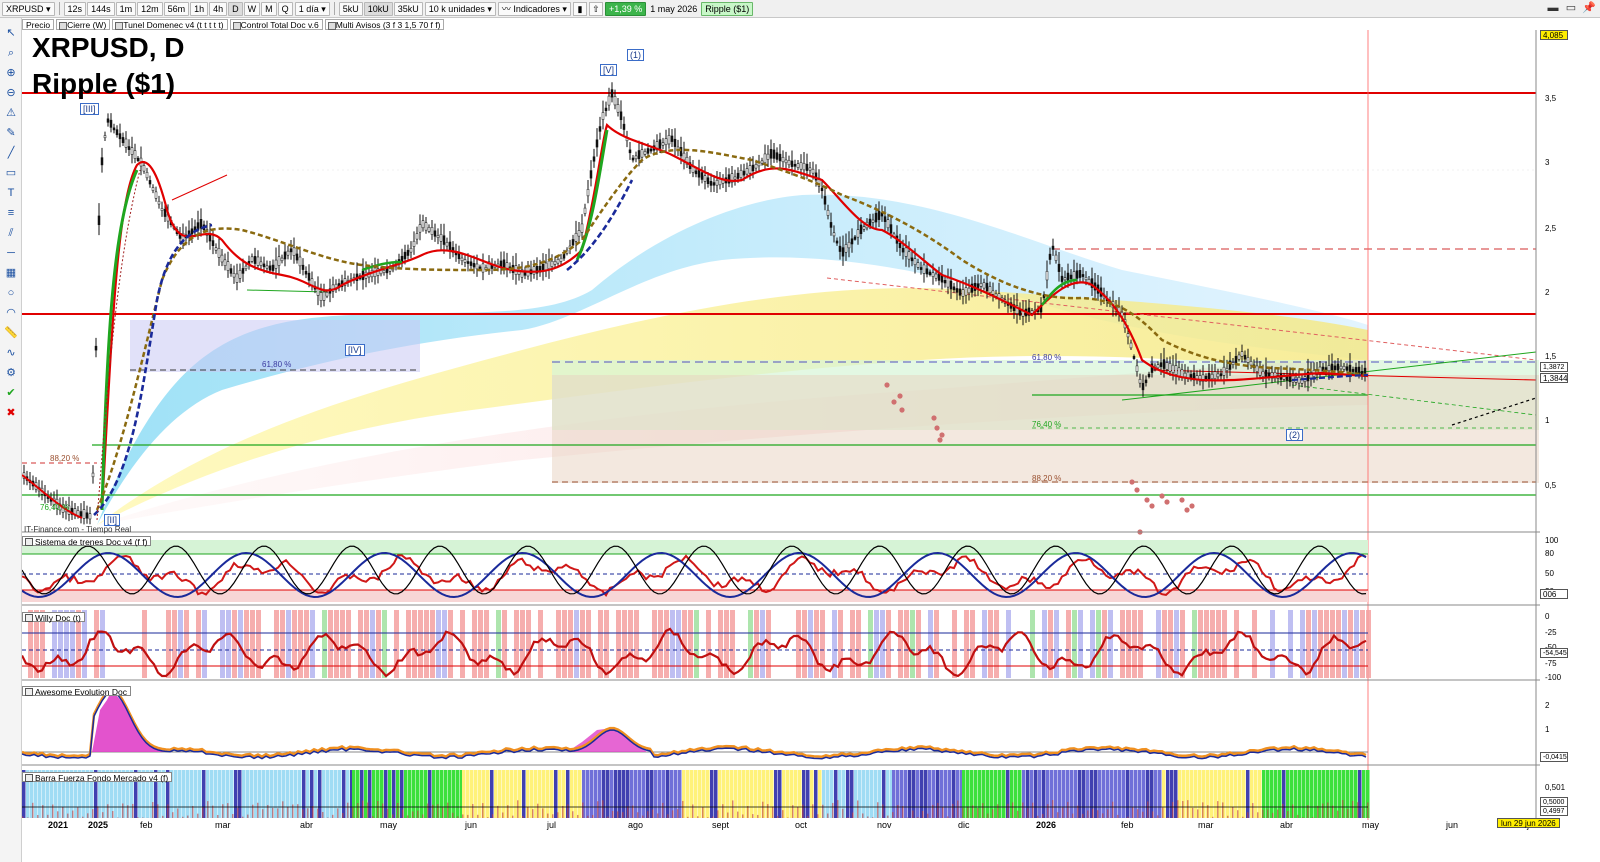 The image size is (1600, 862). I want to click on wave-label-IV: [IV], so click(355, 350).